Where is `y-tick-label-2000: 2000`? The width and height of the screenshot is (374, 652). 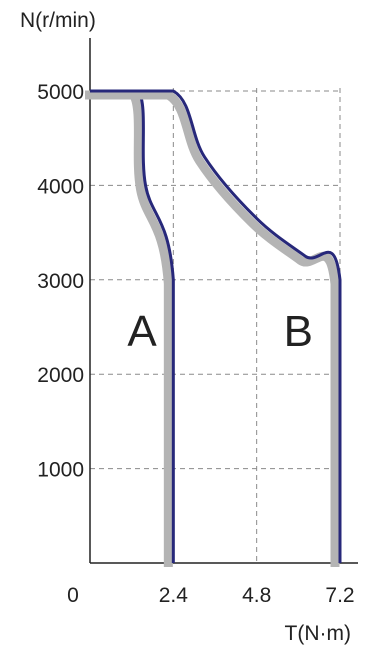 y-tick-label-2000: 2000 is located at coordinates (60, 375).